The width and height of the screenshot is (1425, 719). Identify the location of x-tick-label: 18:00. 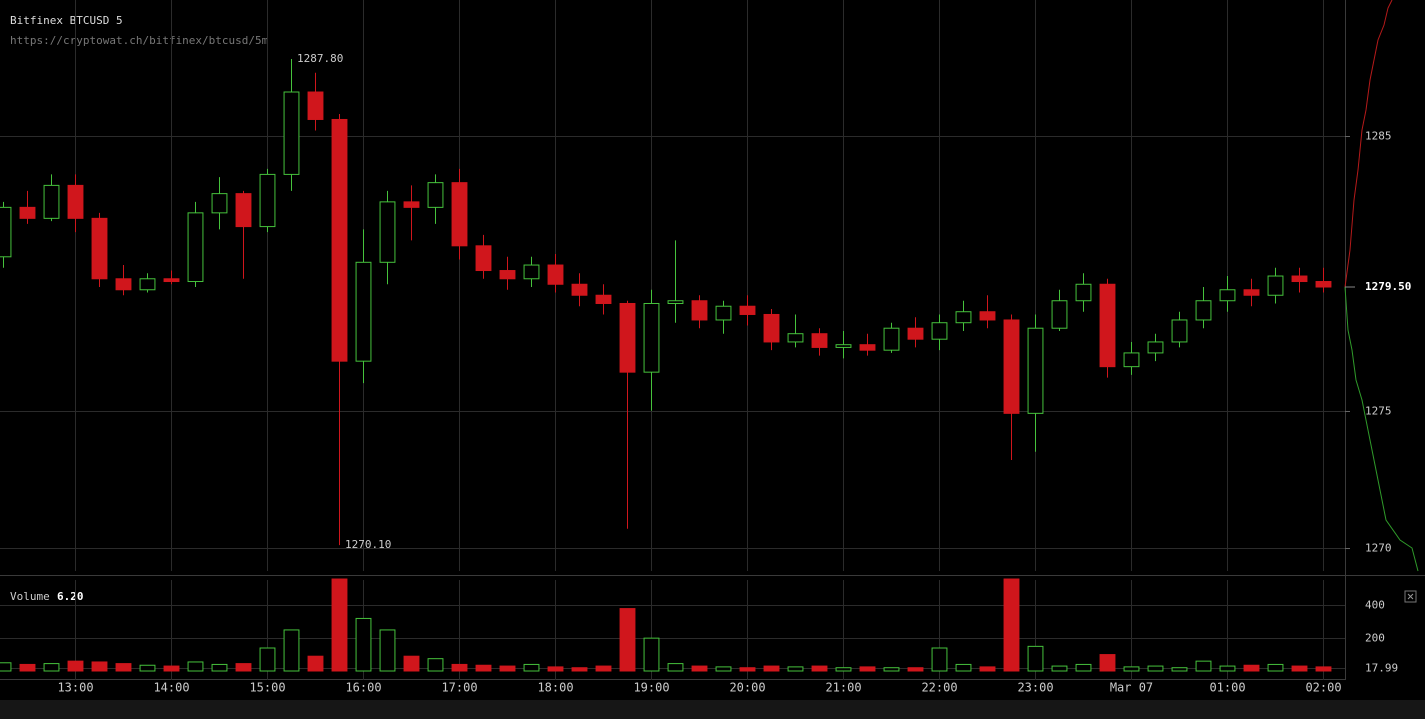
(555, 688).